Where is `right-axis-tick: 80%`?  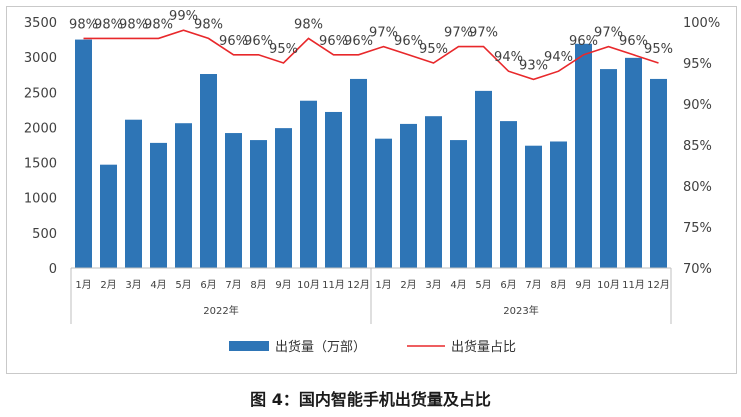 right-axis-tick: 80% is located at coordinates (697, 187).